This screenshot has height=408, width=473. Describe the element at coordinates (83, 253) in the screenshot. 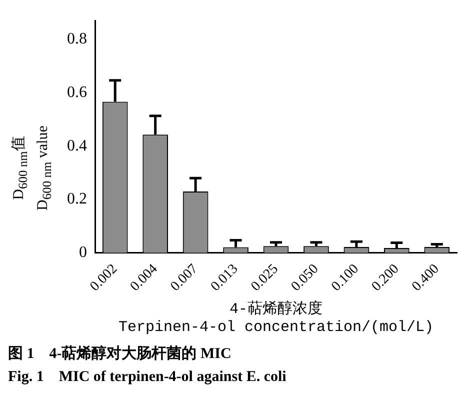

I see `y-tick-label: 0` at that location.